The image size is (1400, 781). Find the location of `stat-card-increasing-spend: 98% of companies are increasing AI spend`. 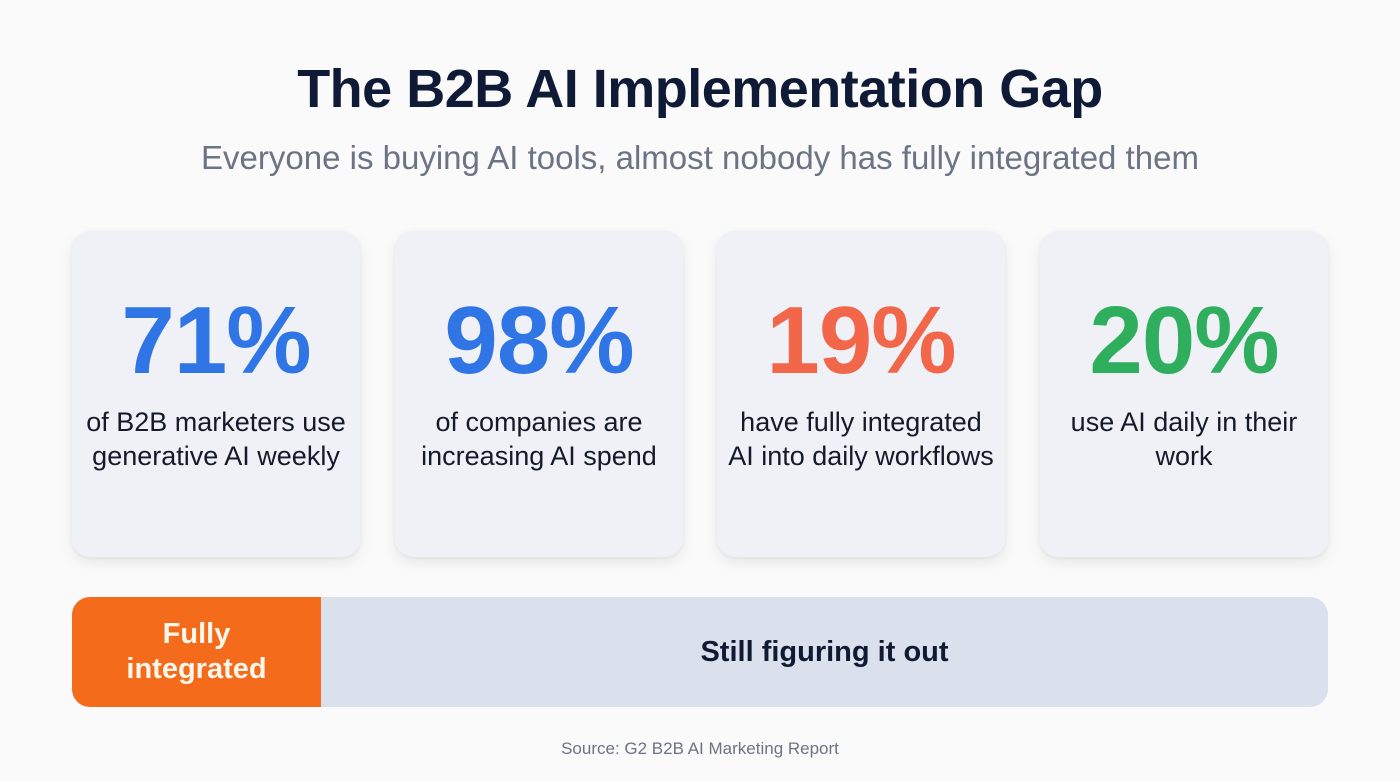

stat-card-increasing-spend: 98% of companies are increasing AI spend is located at coordinates (539, 394).